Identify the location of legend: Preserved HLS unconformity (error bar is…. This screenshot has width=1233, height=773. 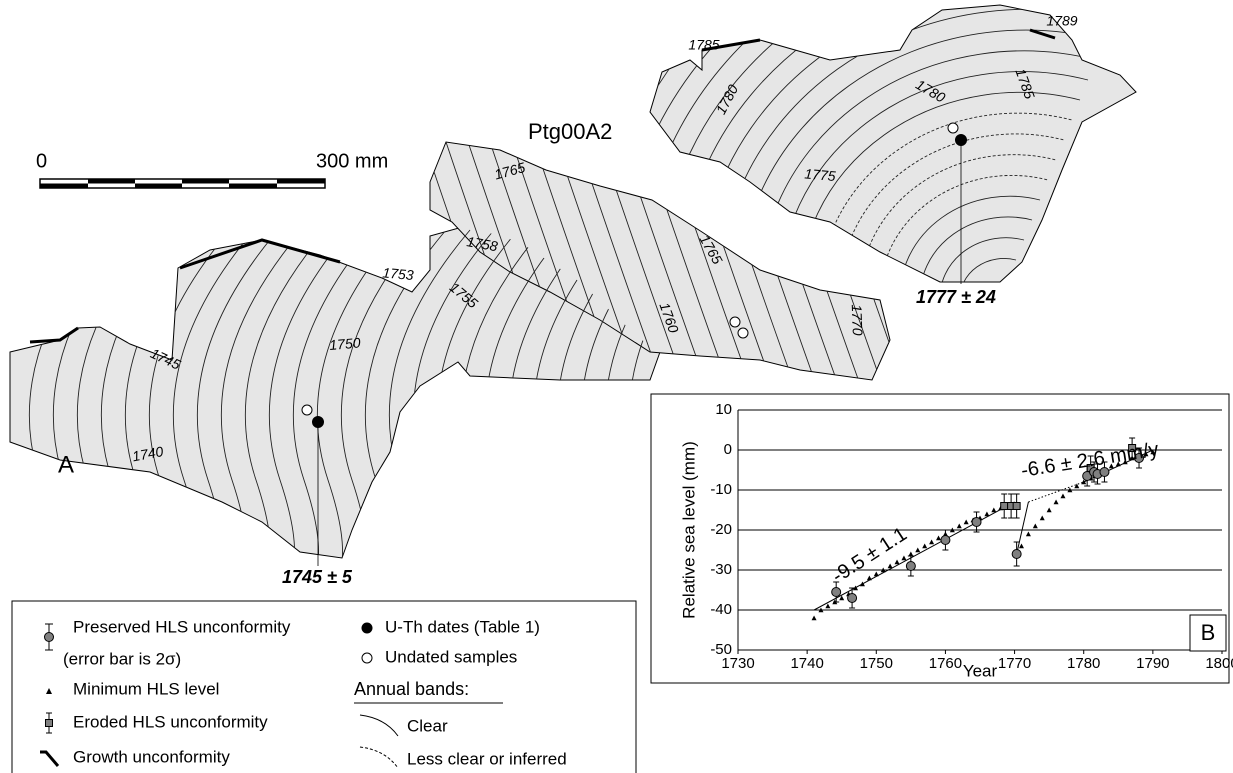
(324, 686).